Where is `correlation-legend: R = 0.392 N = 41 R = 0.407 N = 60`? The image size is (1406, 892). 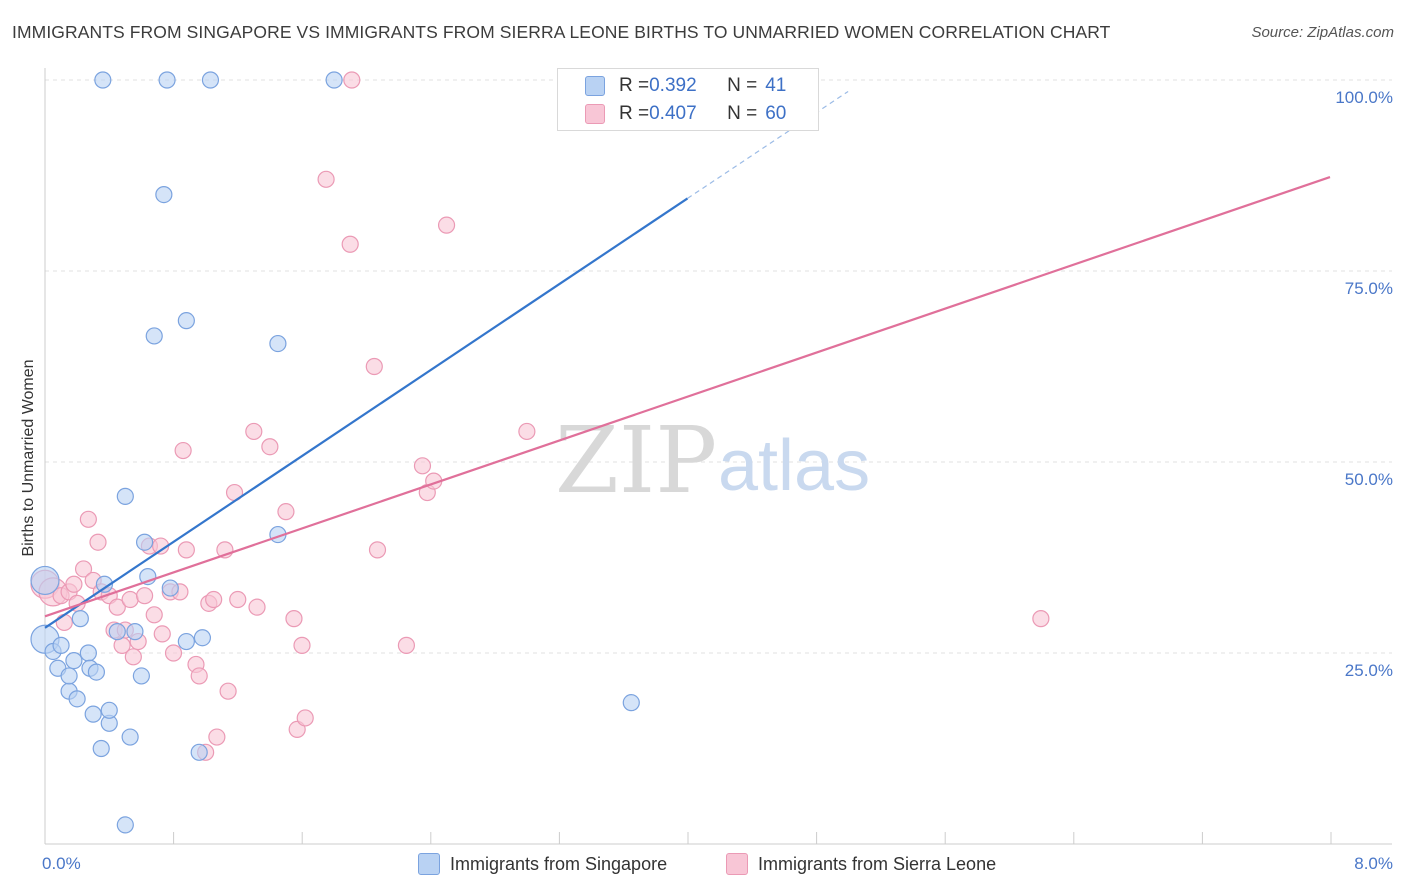
correlation-legend: R = 0.392 N = 41 R = 0.407 N = 60 is located at coordinates (688, 99).